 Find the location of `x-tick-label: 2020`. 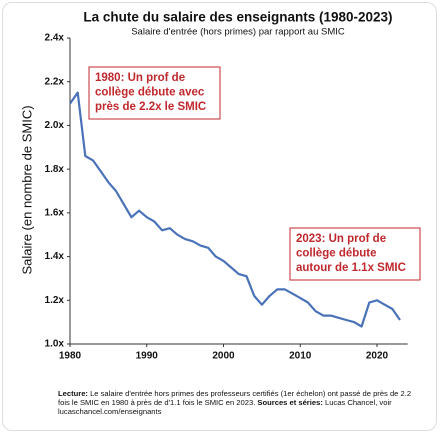

x-tick-label: 2020 is located at coordinates (377, 356).